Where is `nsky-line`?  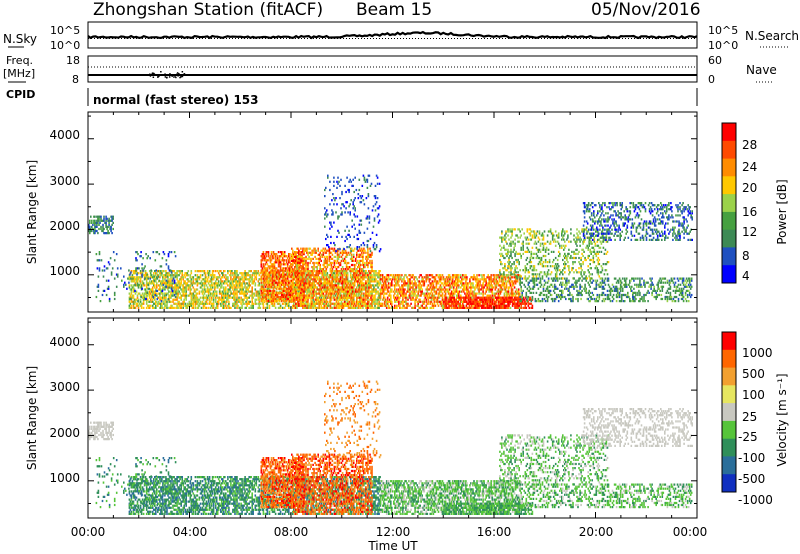 nsky-line is located at coordinates (392, 35).